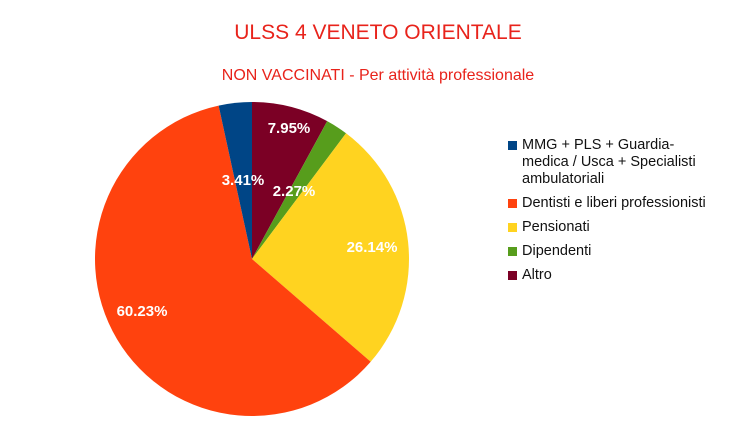  Describe the element at coordinates (598, 145) in the screenshot. I see `legend-label-0-0: MMG + PLS + Guardia-` at that location.